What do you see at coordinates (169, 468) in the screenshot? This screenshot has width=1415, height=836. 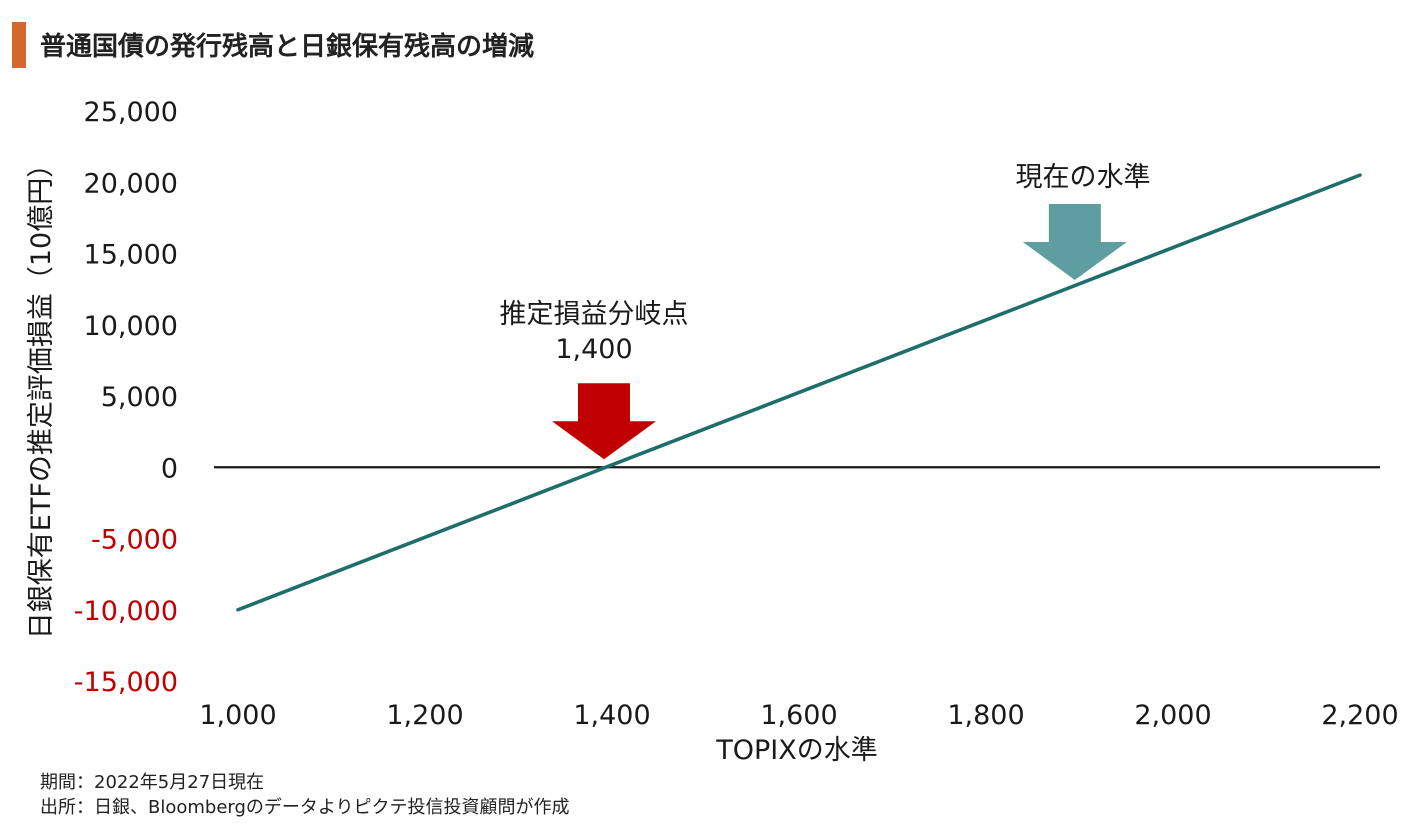 I see `y-tick-label: 0` at bounding box center [169, 468].